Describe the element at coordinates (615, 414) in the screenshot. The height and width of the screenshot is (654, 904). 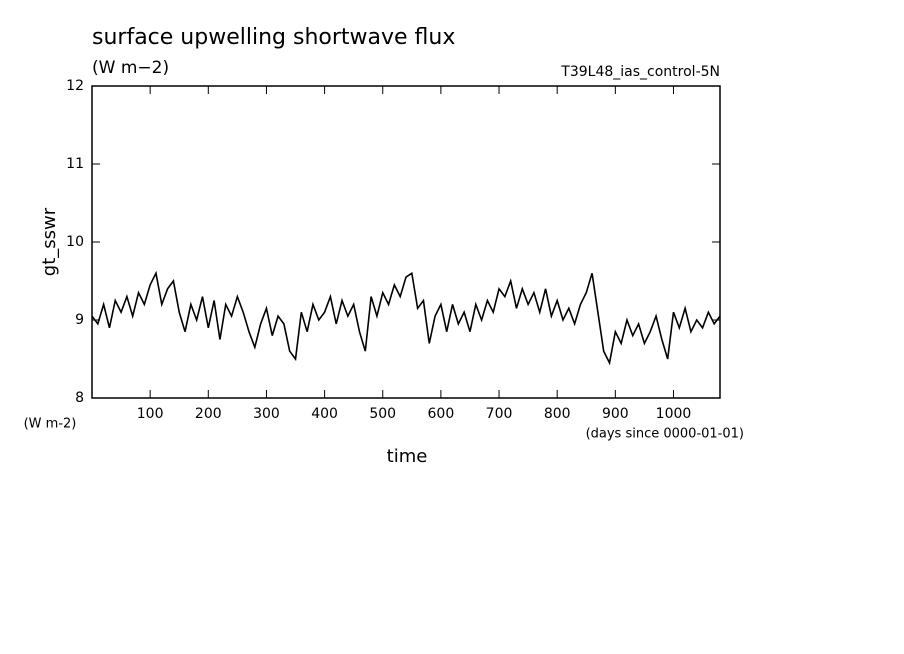
I see `x-tick-label: 900` at that location.